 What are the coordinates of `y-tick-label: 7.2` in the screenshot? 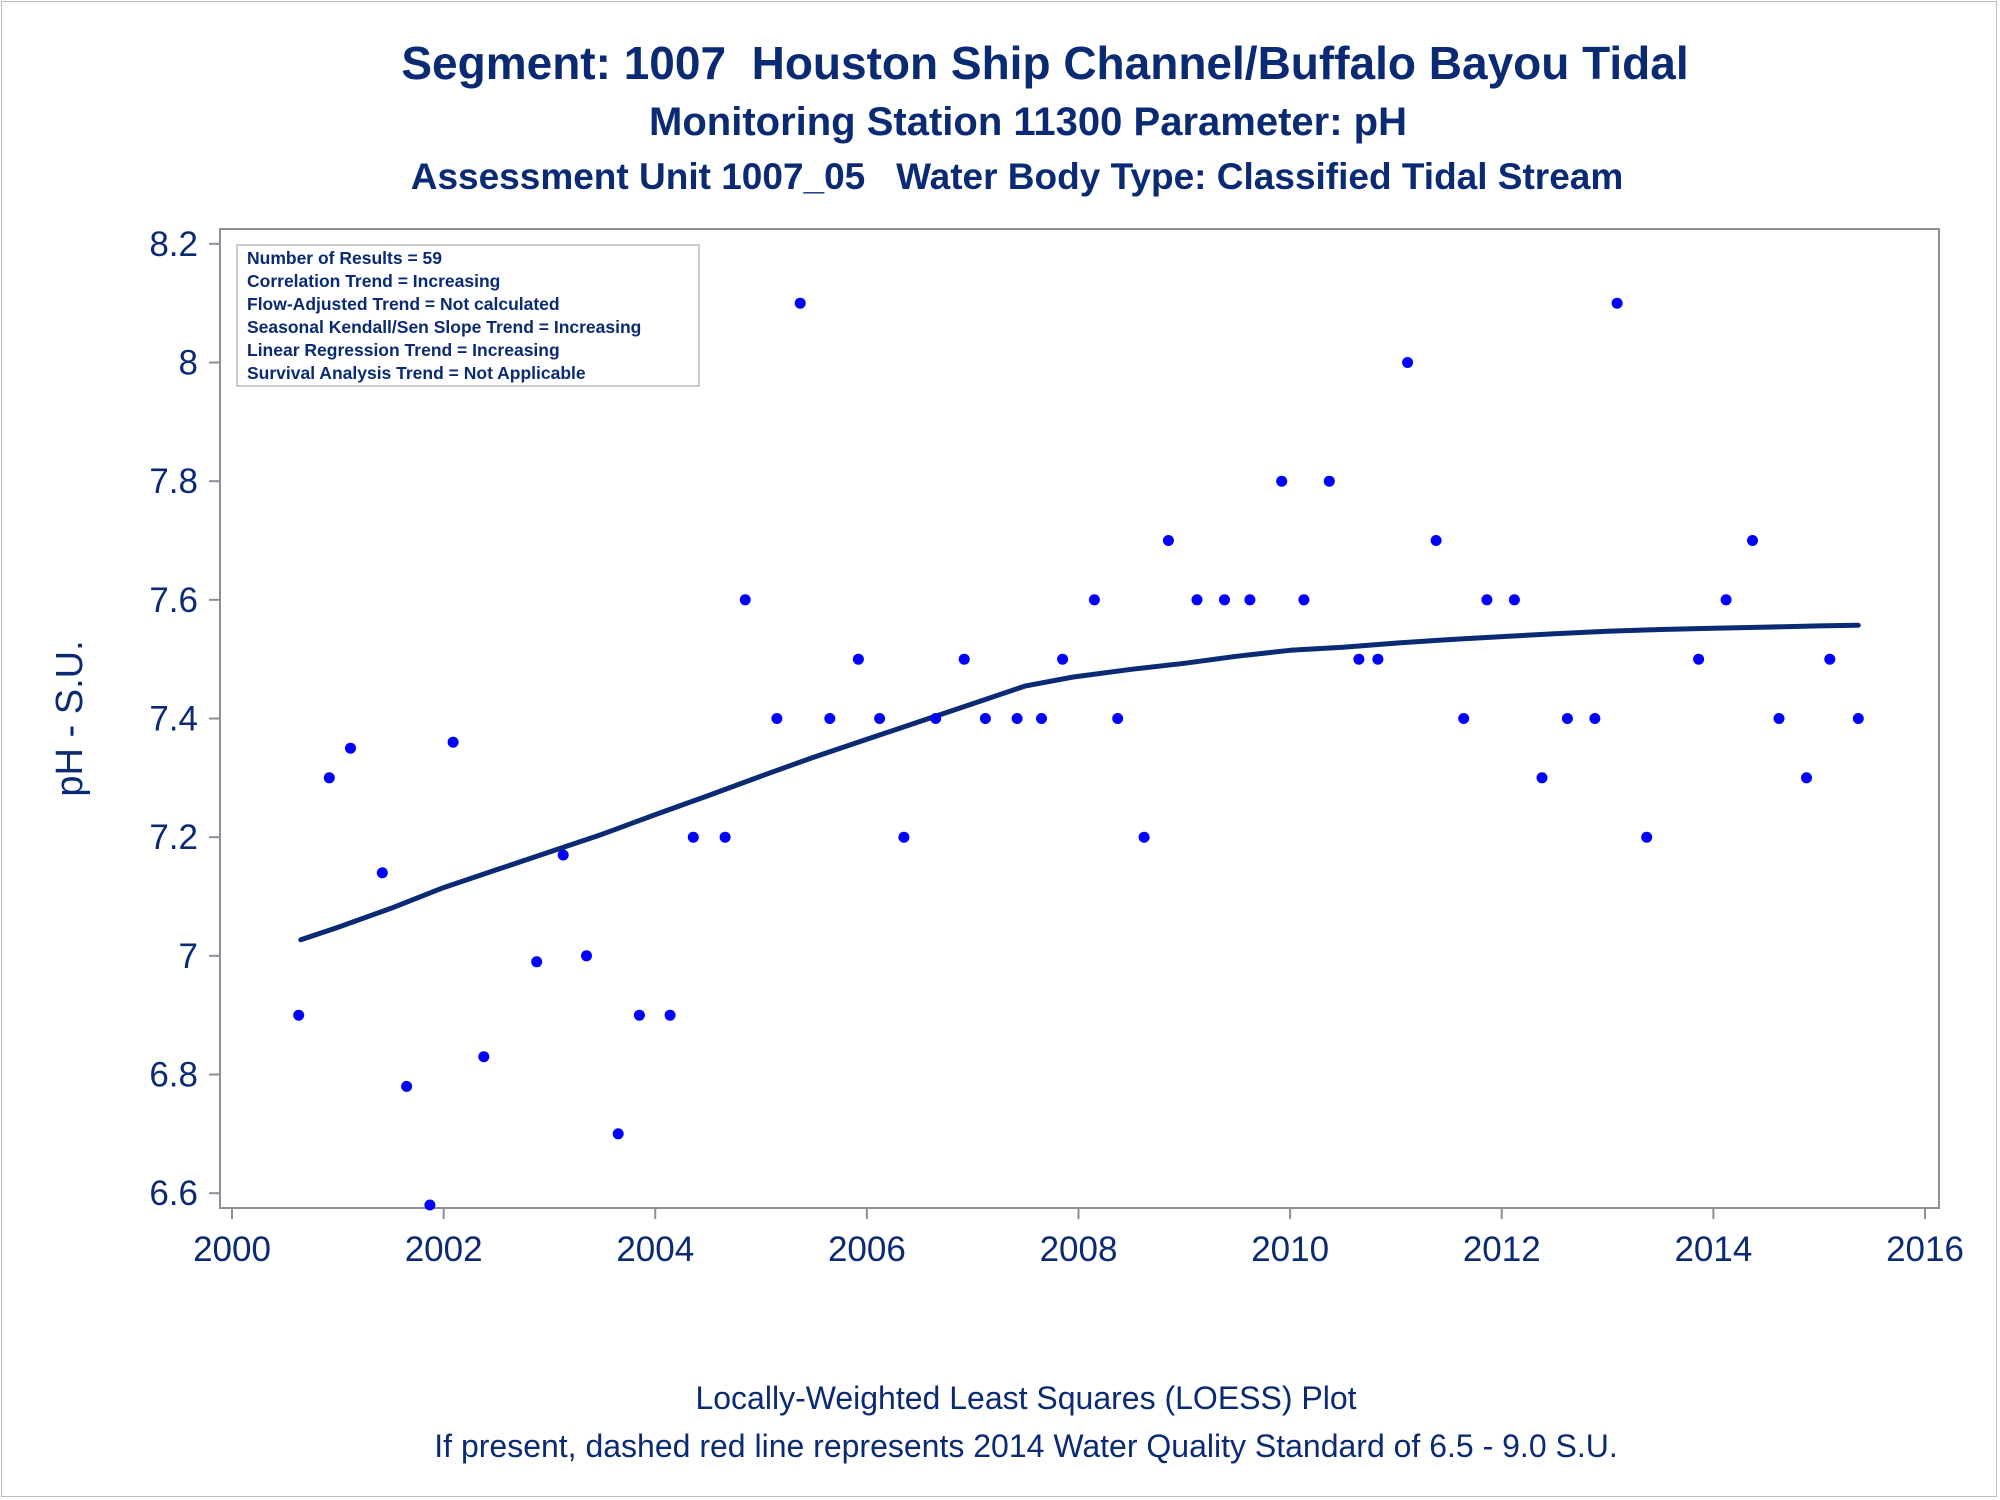 It's located at (173, 837).